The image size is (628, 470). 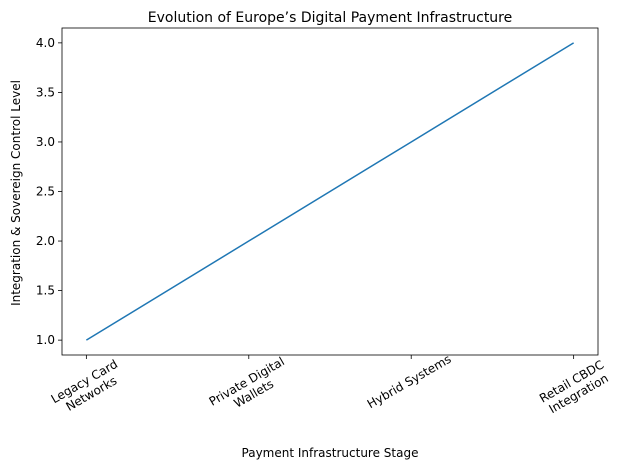 I want to click on y-tick-label: 3.5, so click(x=45, y=92).